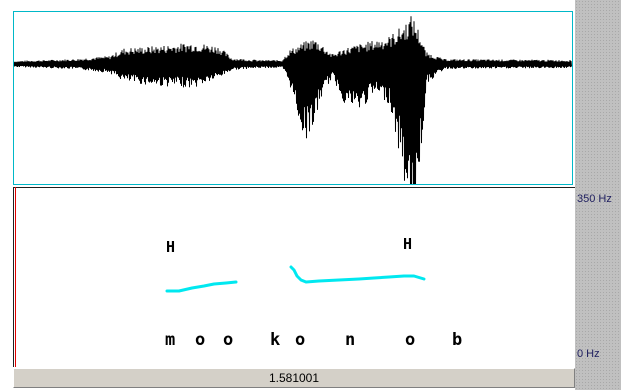 Image resolution: width=621 pixels, height=390 pixels. What do you see at coordinates (588, 354) in the screenshot?
I see `pitch-min-label: 0 Hz` at bounding box center [588, 354].